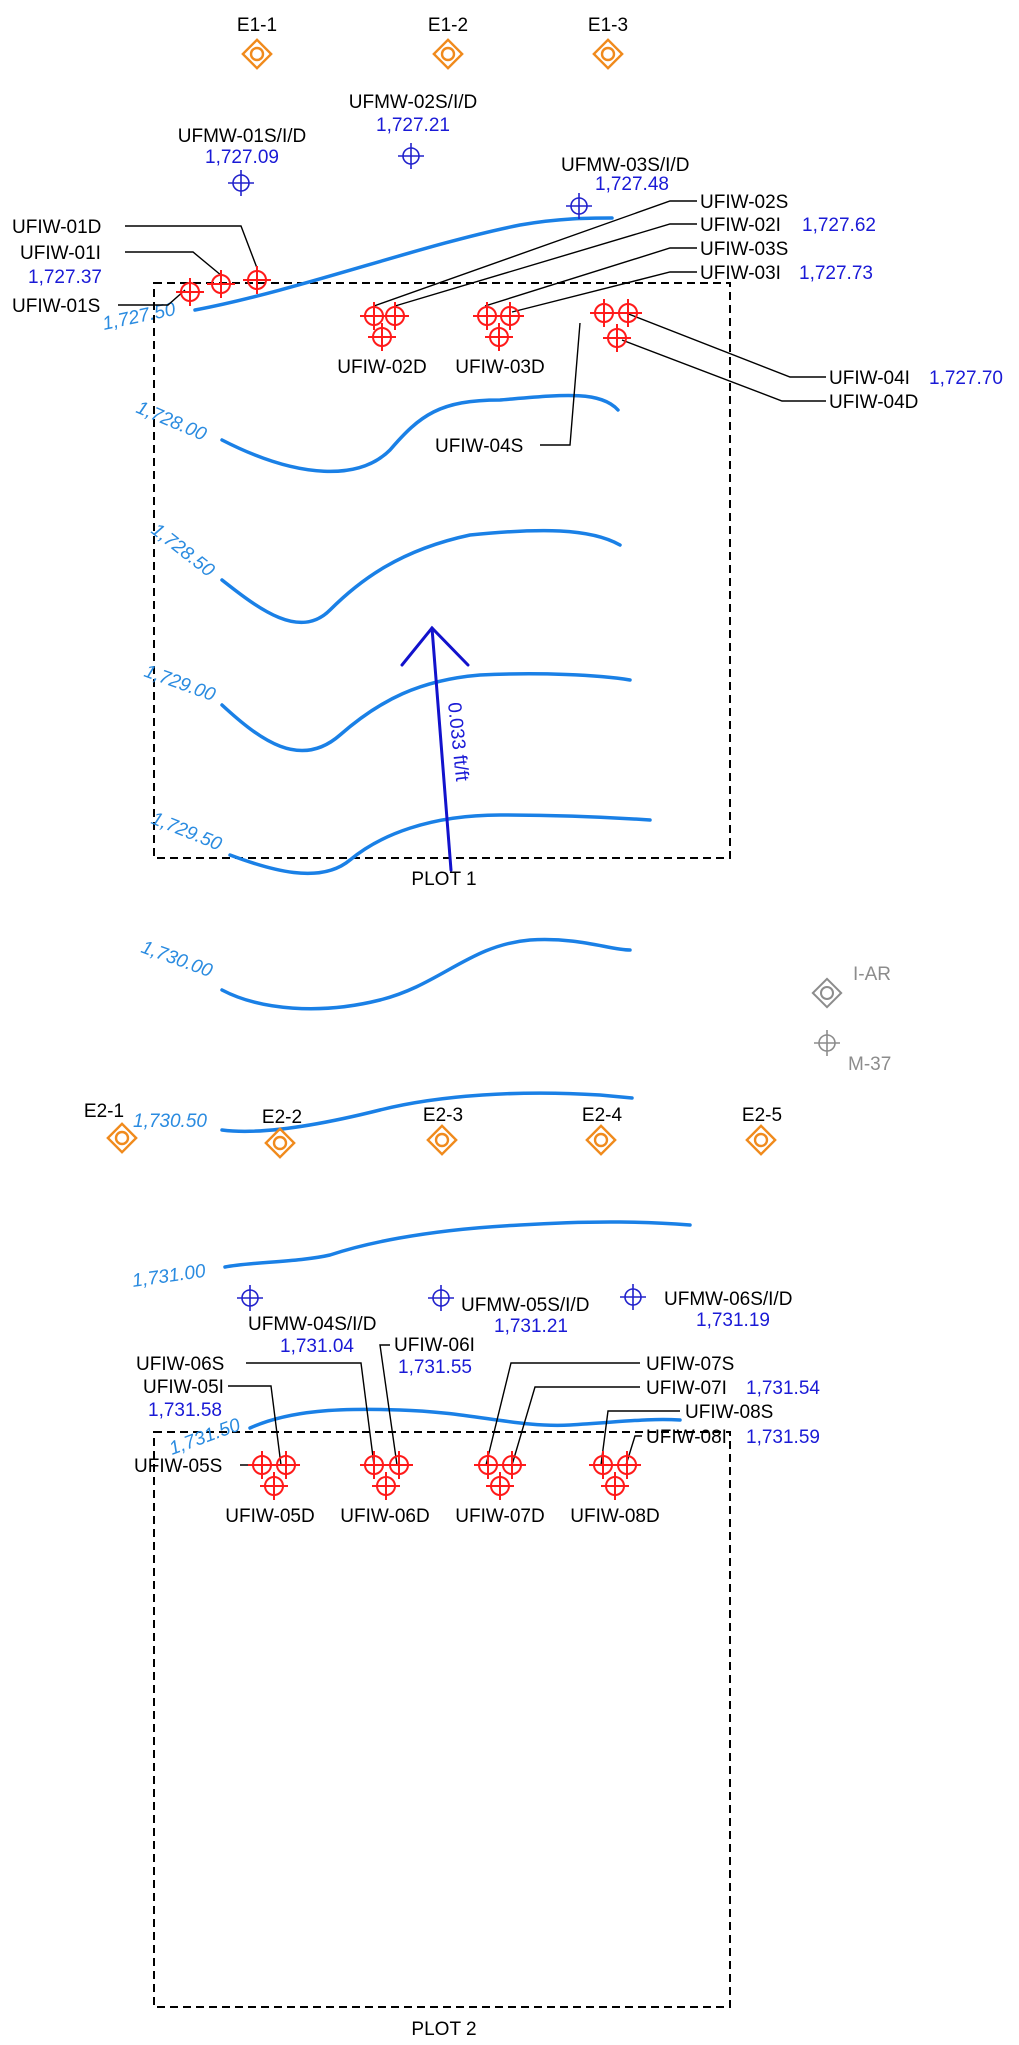 This screenshot has width=1019, height=2045. What do you see at coordinates (723, 370) in the screenshot?
I see `leader-ufiw-04d` at bounding box center [723, 370].